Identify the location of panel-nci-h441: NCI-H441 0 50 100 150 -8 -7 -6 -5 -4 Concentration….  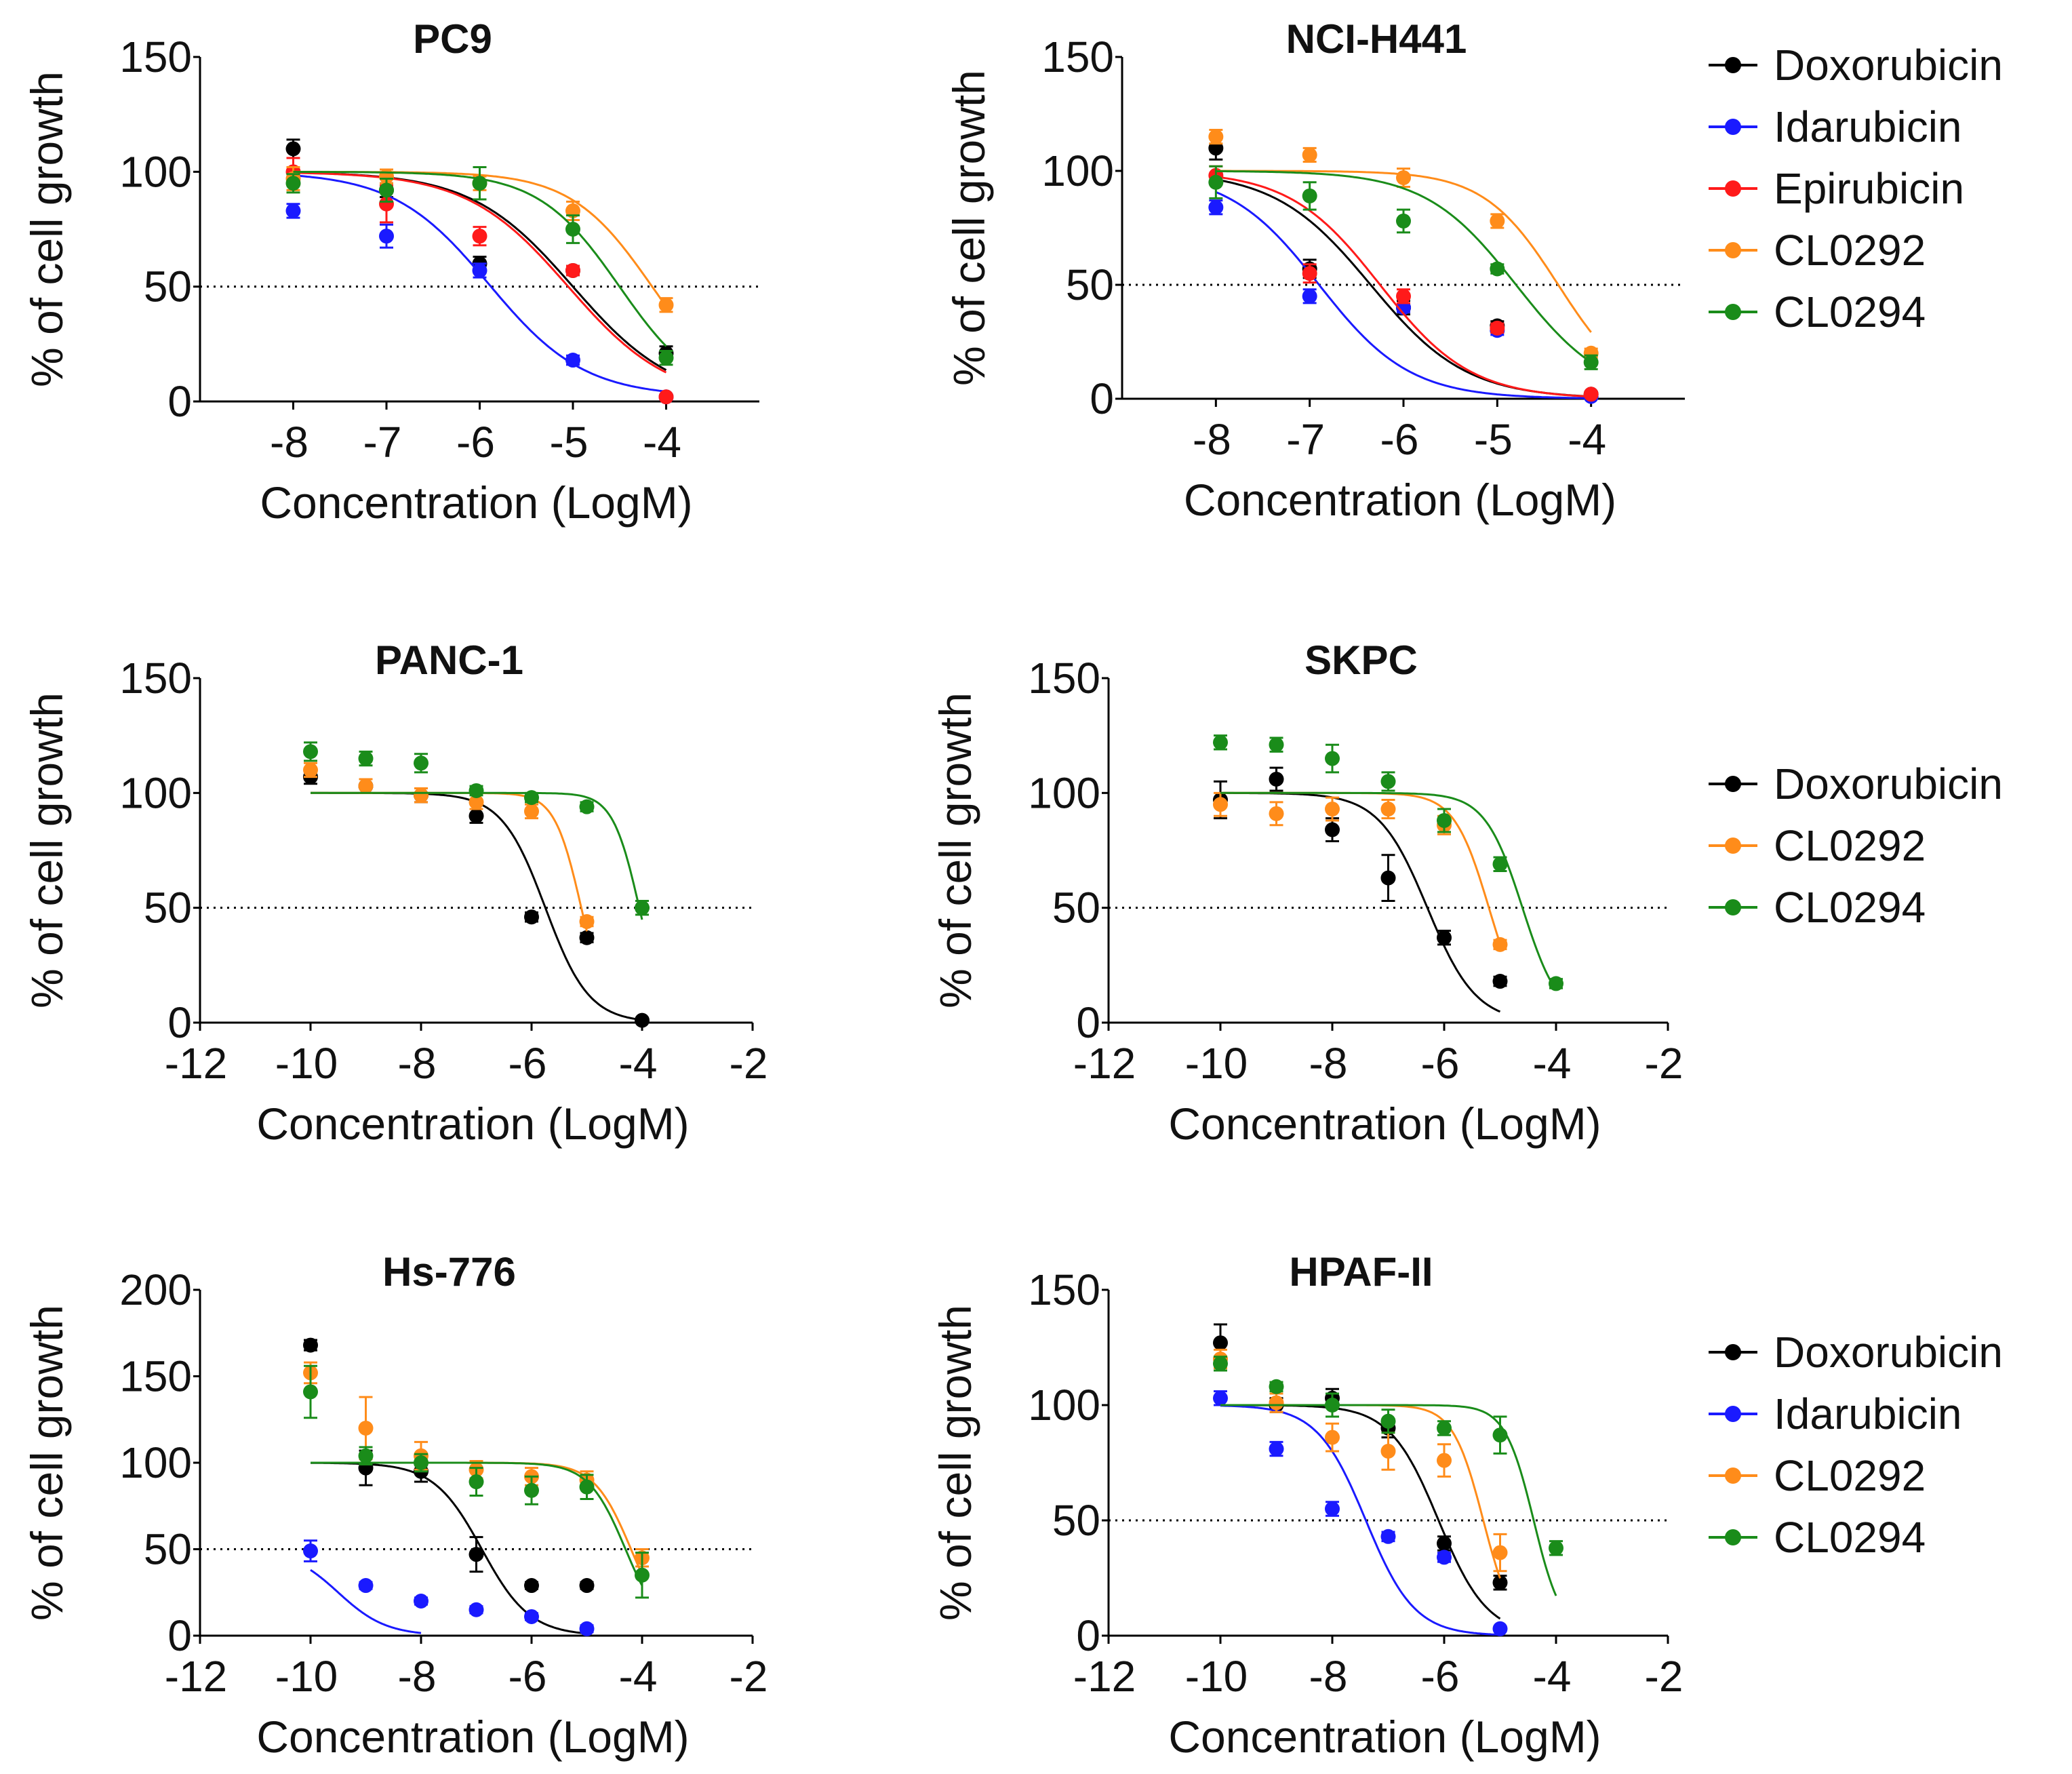
(1314, 270).